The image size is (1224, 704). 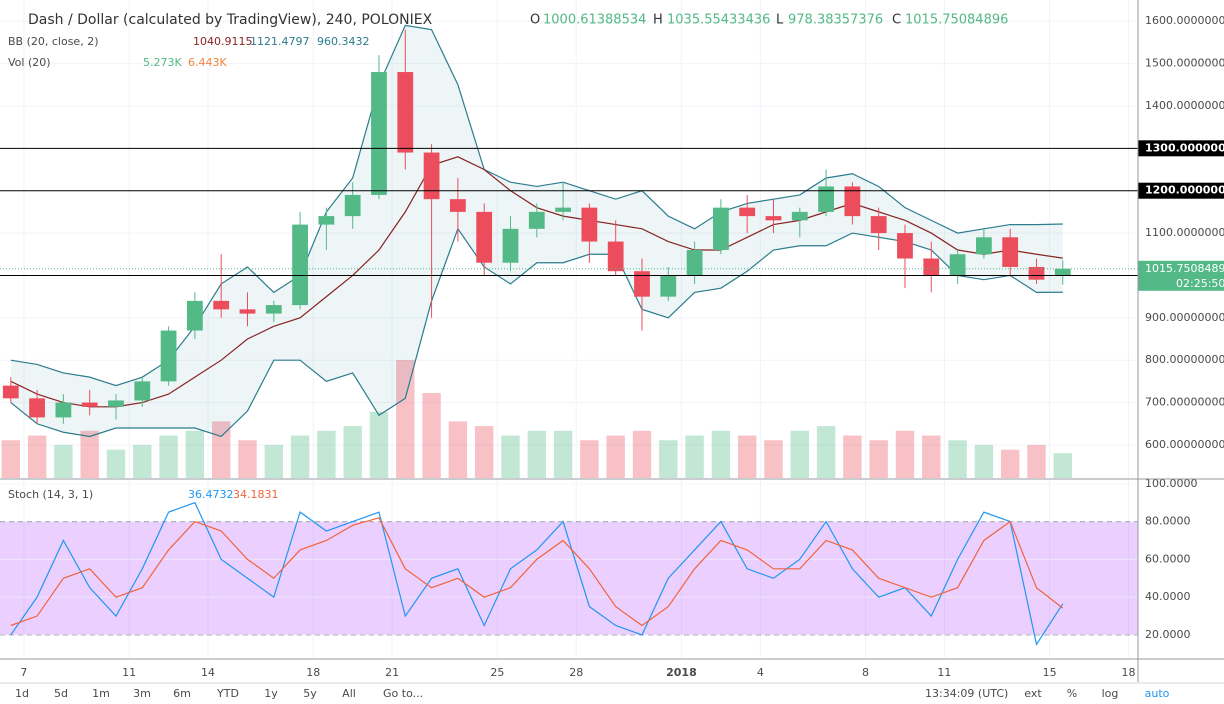 I want to click on ohlc-value: 1035.55433436, so click(x=718, y=20).